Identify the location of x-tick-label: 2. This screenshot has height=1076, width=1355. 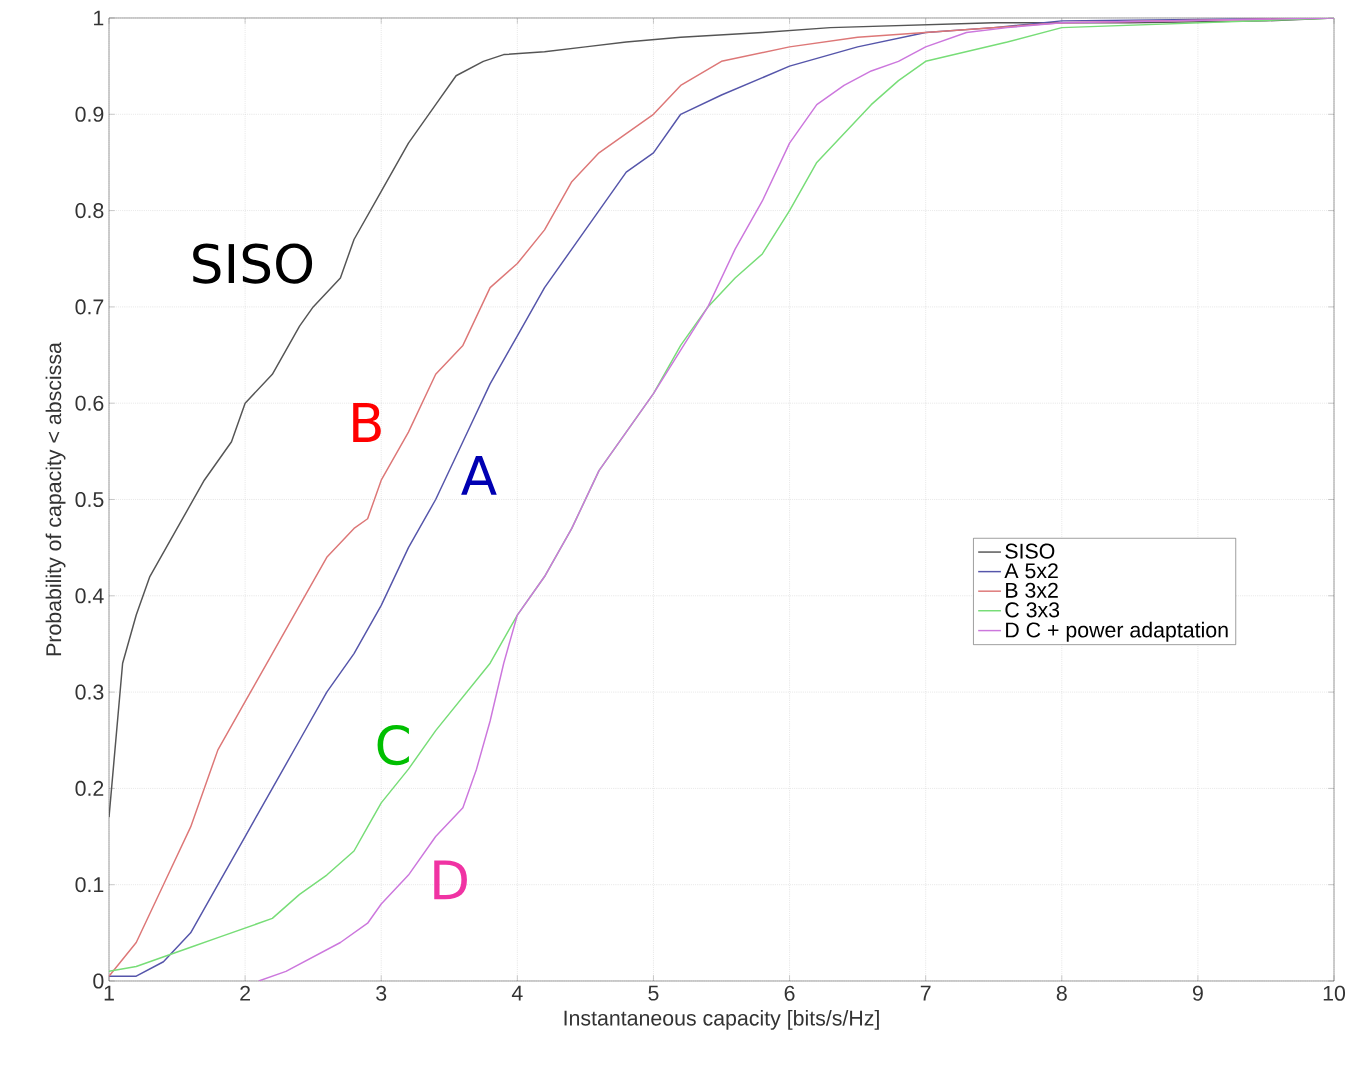
(245, 993).